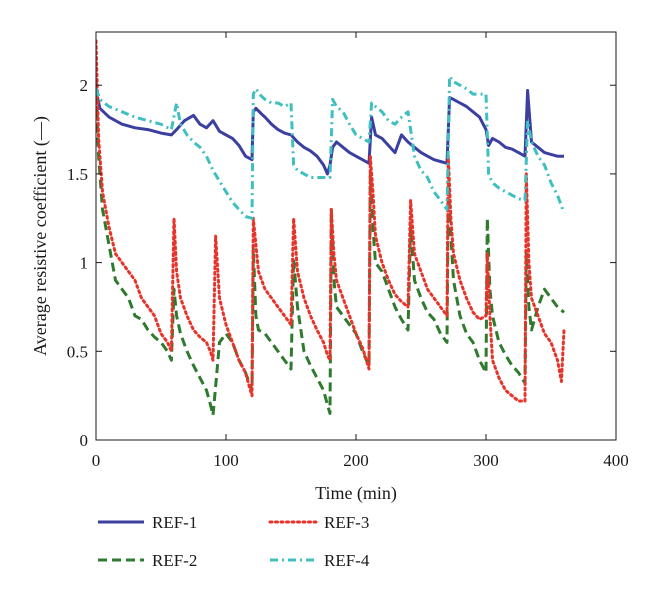  I want to click on x-tick-label: 200, so click(356, 460).